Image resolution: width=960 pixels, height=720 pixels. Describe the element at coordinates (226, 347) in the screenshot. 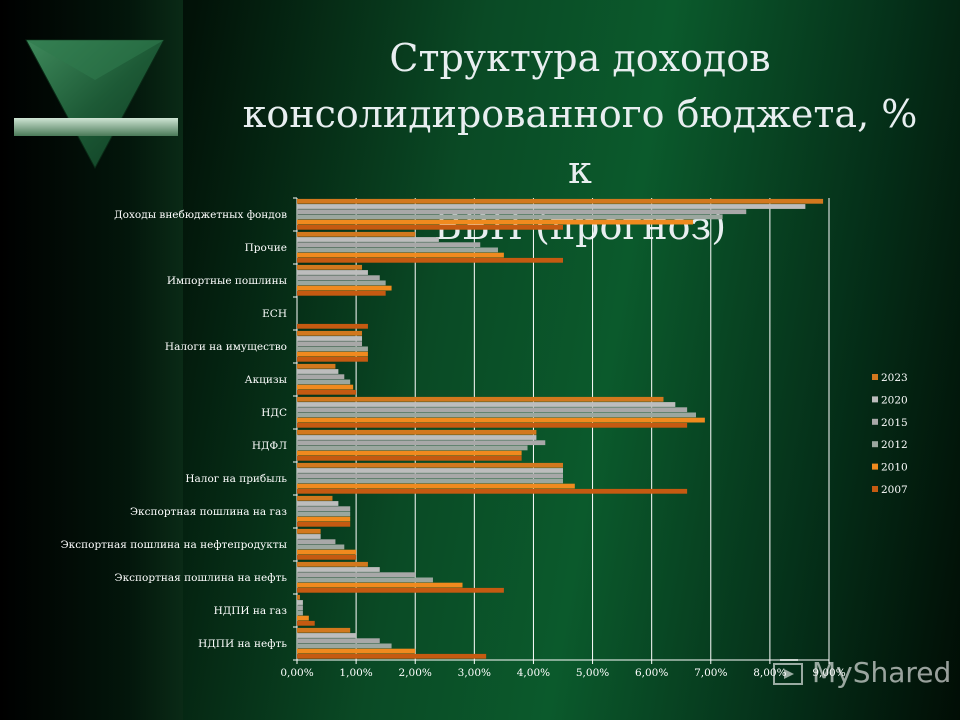

I see `category-label: Налоги на имущество` at that location.